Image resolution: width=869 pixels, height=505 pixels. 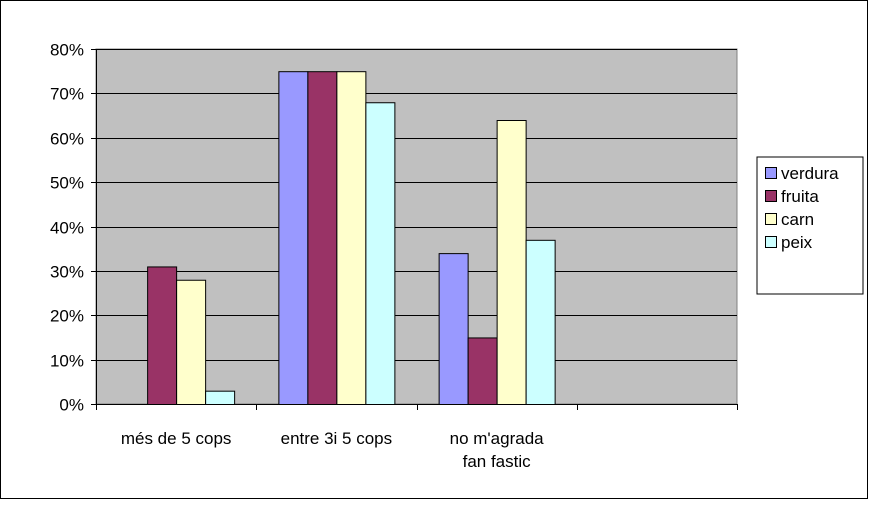 I want to click on y-tick-label: 70%, so click(x=67, y=94).